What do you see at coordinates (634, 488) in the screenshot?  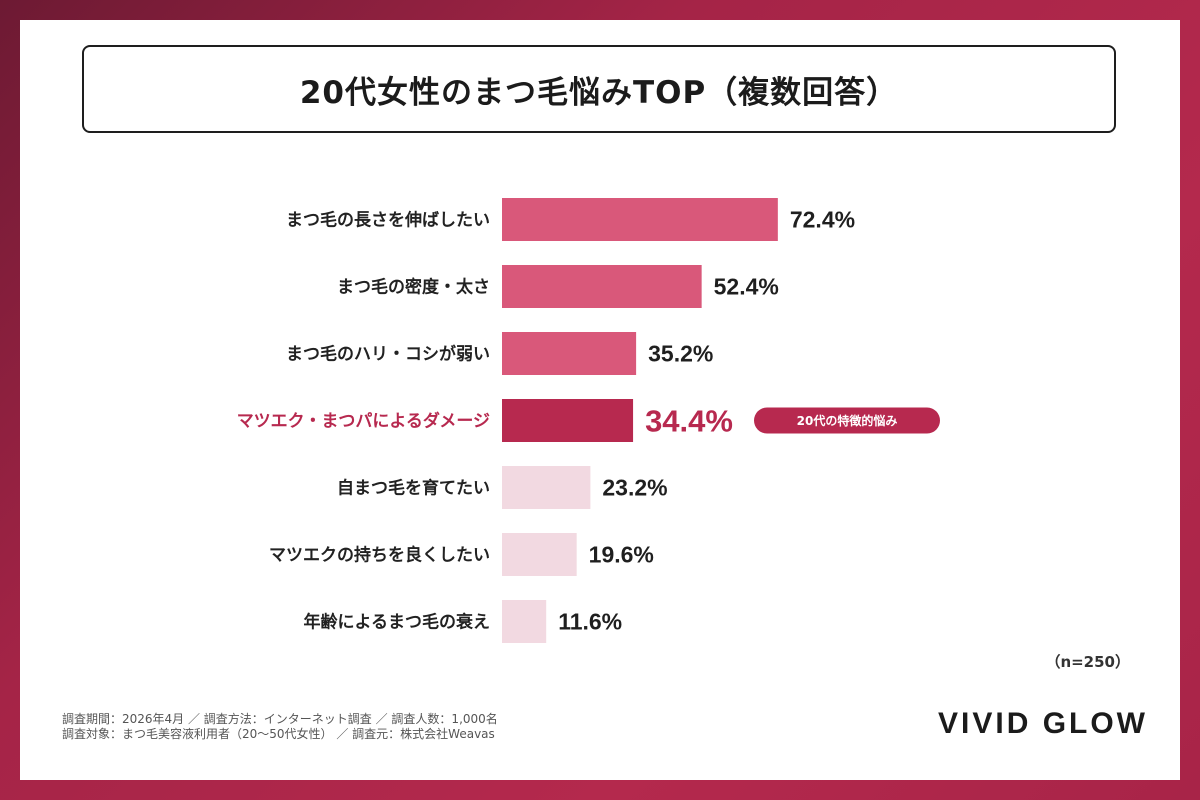 I see `value-label: 23.2%` at bounding box center [634, 488].